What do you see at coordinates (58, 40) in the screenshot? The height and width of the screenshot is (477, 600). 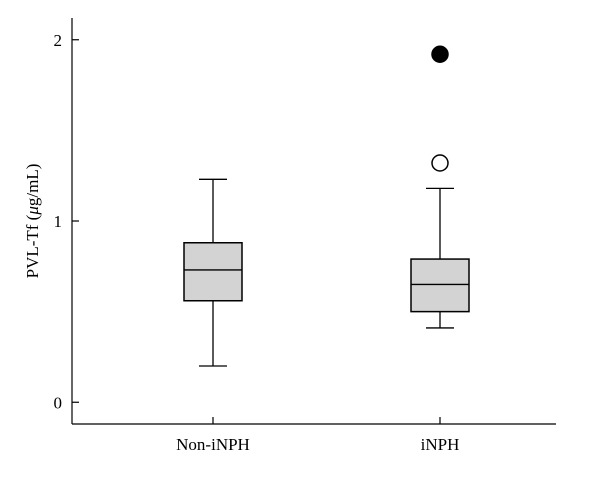 I see `y-tick-label: 2` at bounding box center [58, 40].